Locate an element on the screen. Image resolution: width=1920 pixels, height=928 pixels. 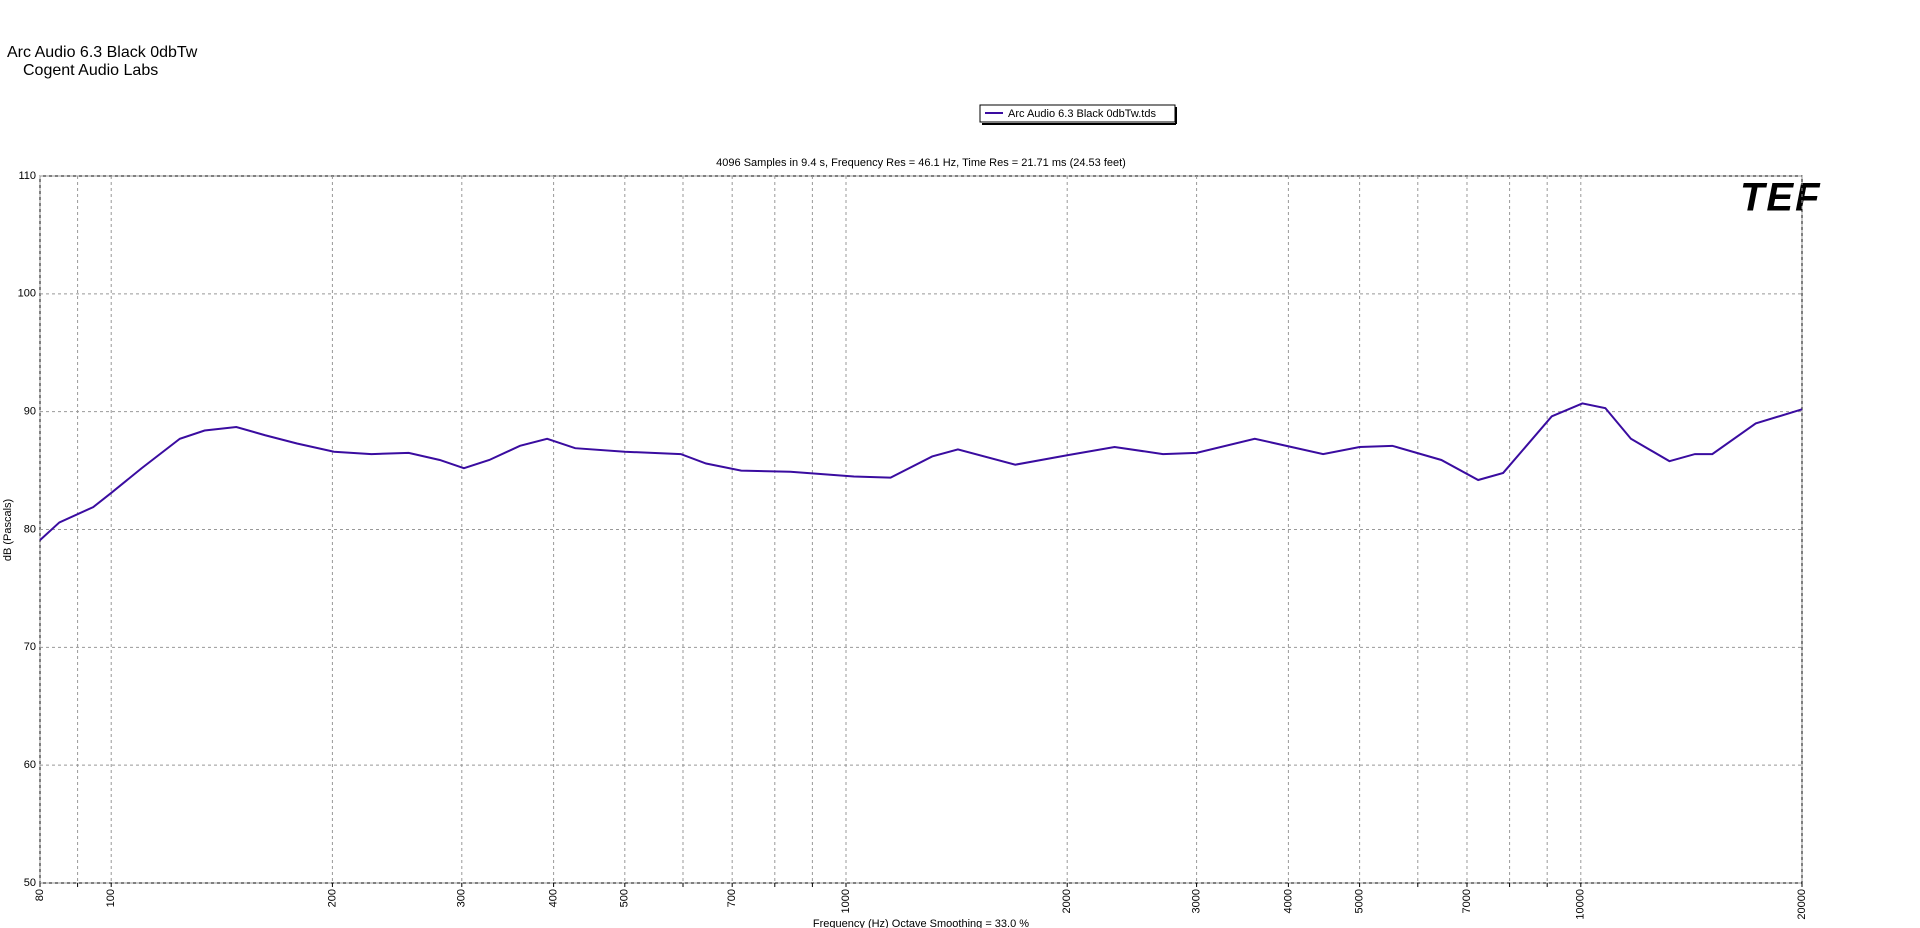
x-tick-label: 2000 is located at coordinates (1067, 901).